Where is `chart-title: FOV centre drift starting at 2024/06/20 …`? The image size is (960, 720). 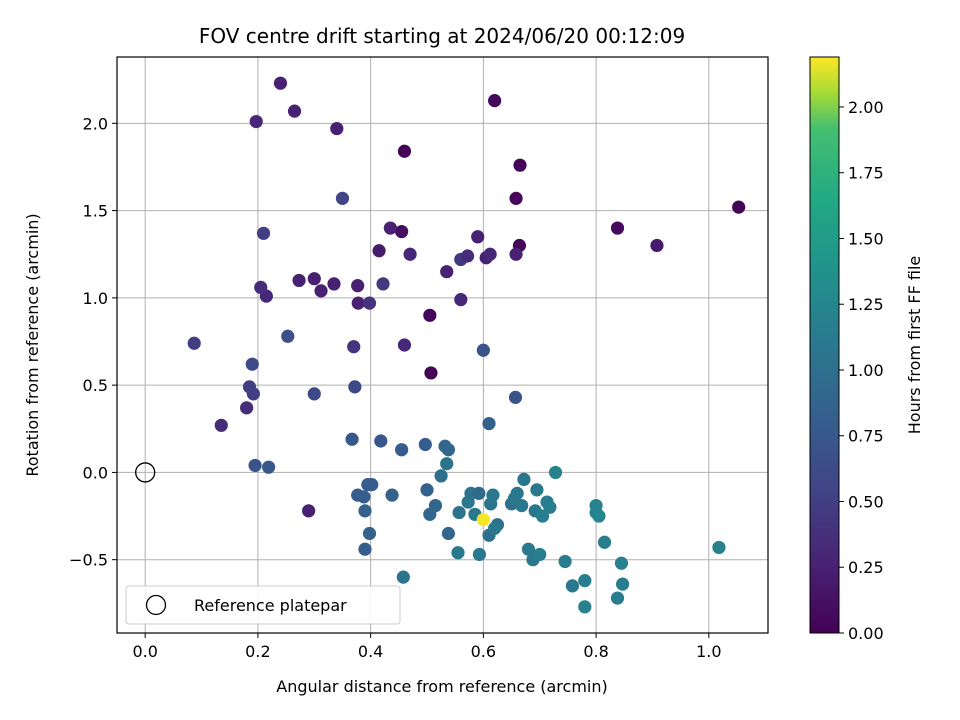
chart-title: FOV centre drift starting at 2024/06/20 … is located at coordinates (442, 36).